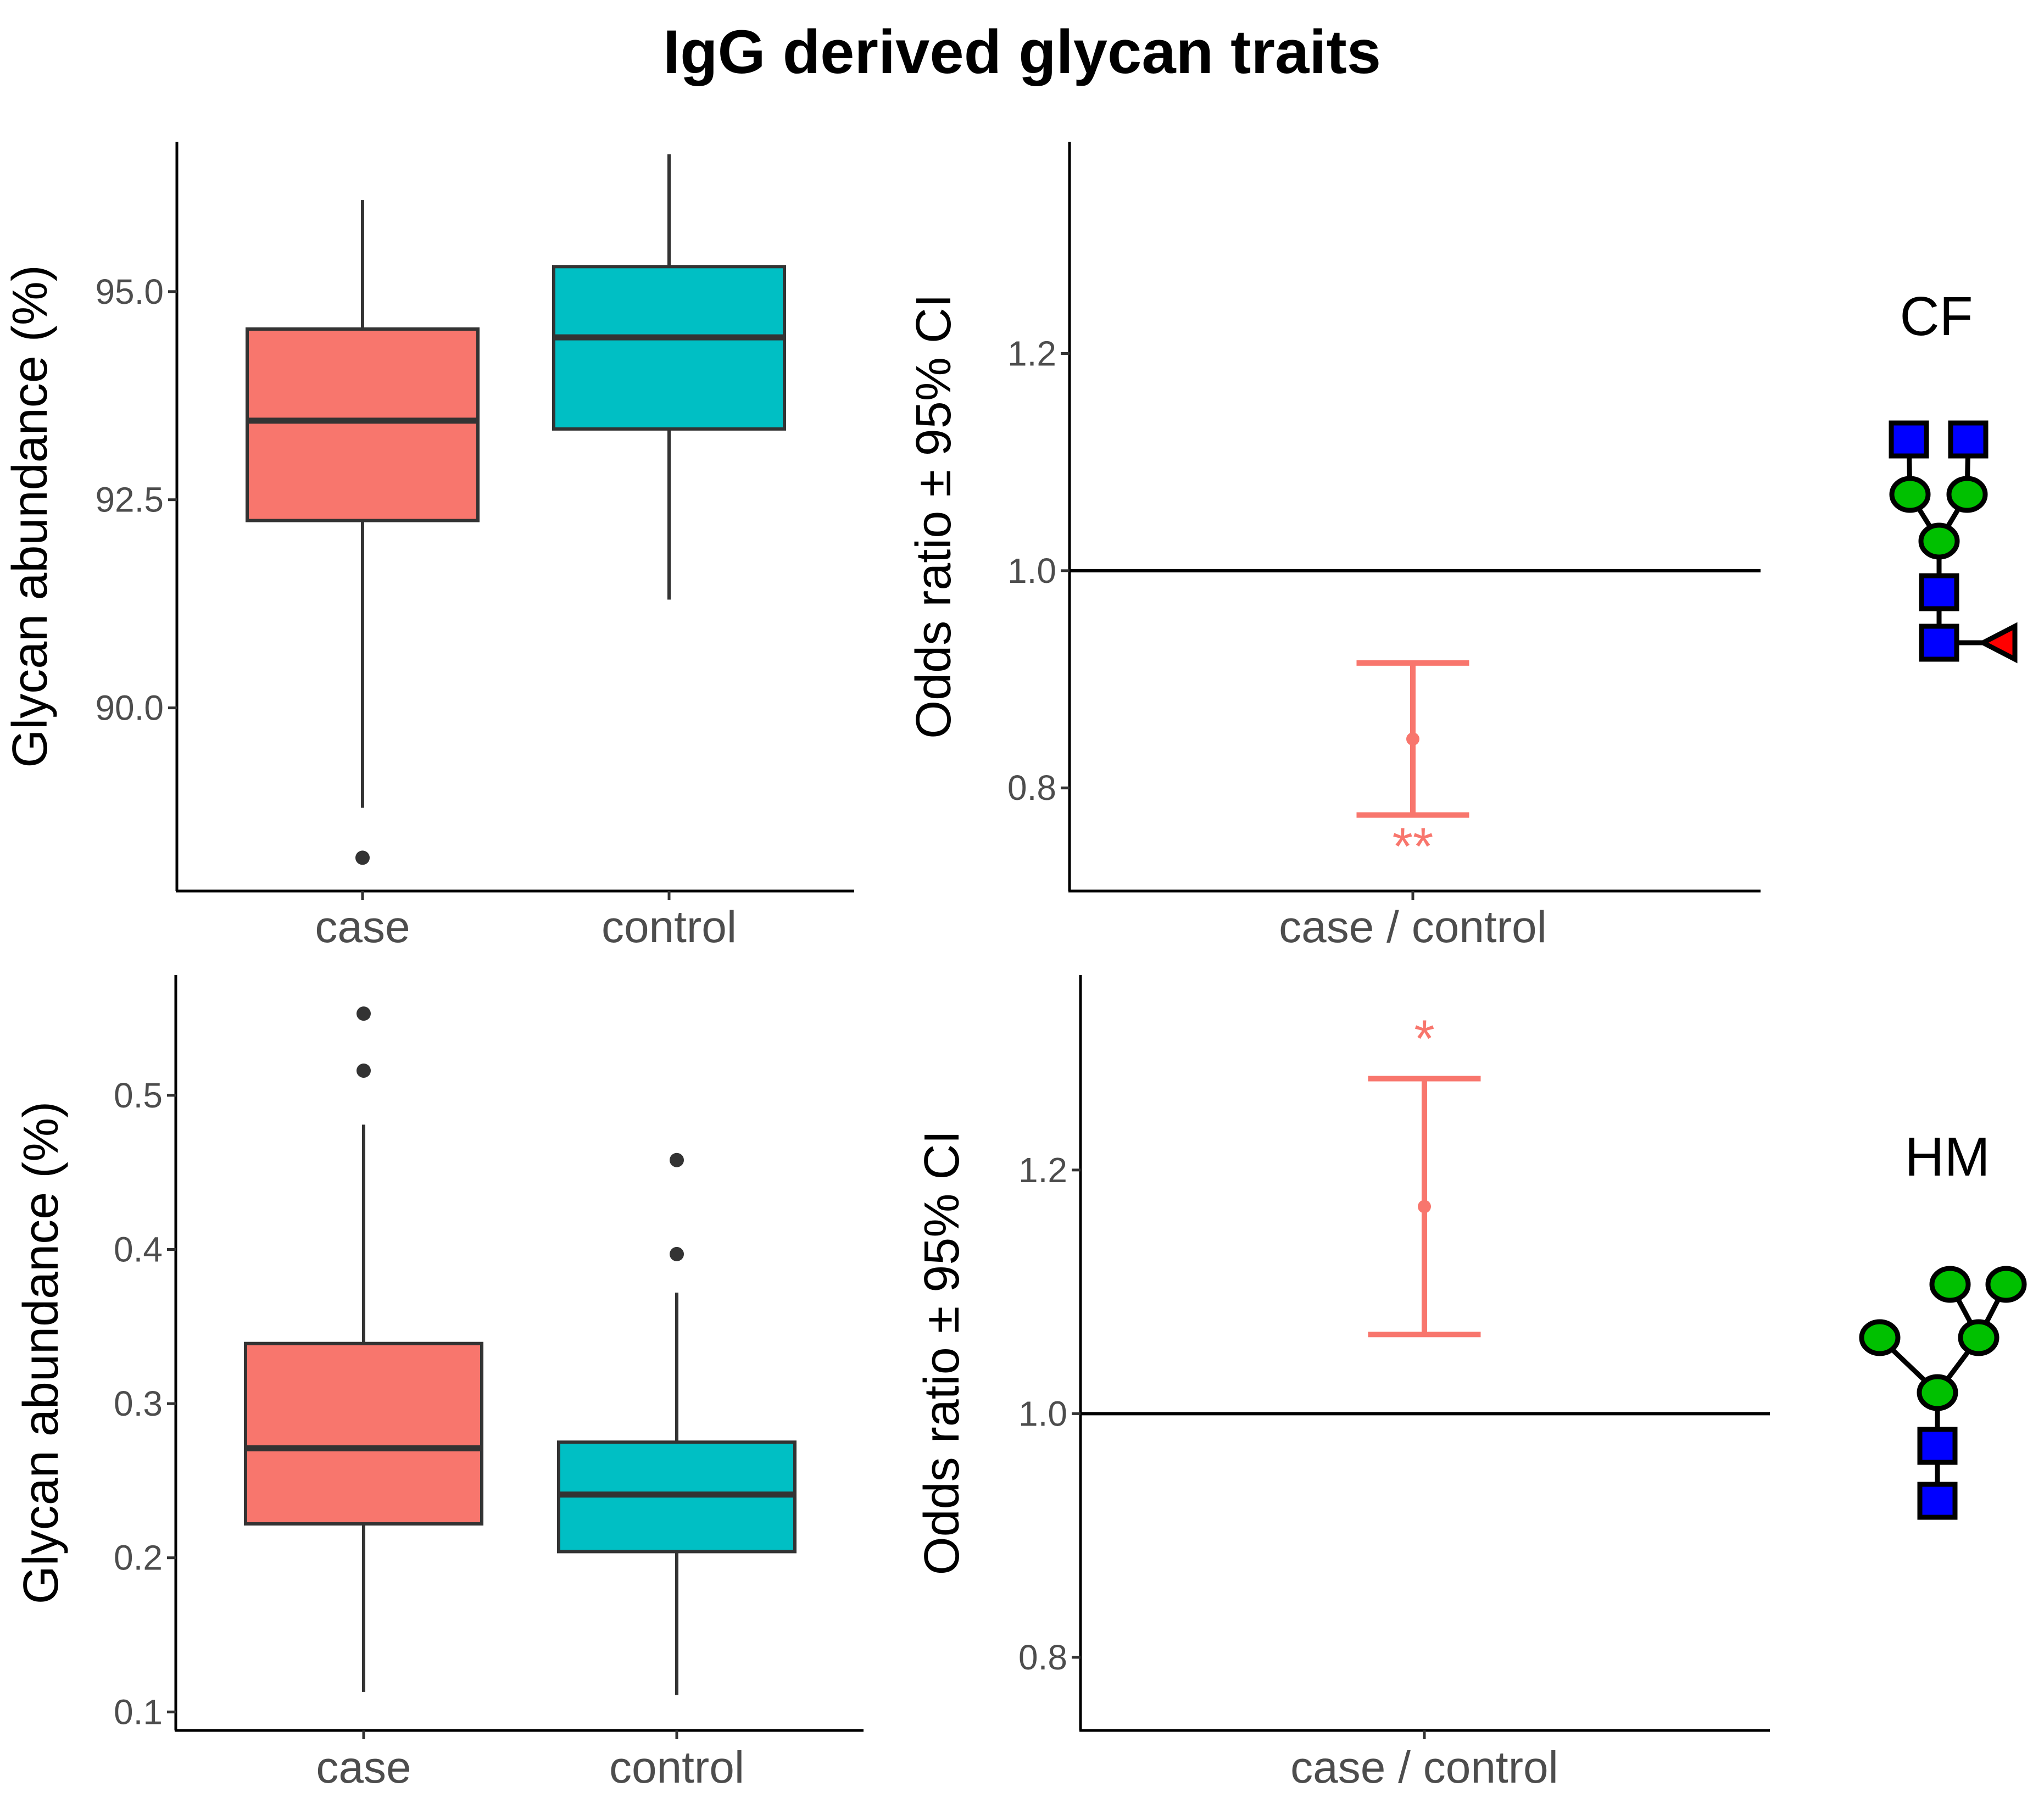 This screenshot has width=2044, height=1798. What do you see at coordinates (1424, 1039) in the screenshot?
I see `significance-marker: *` at bounding box center [1424, 1039].